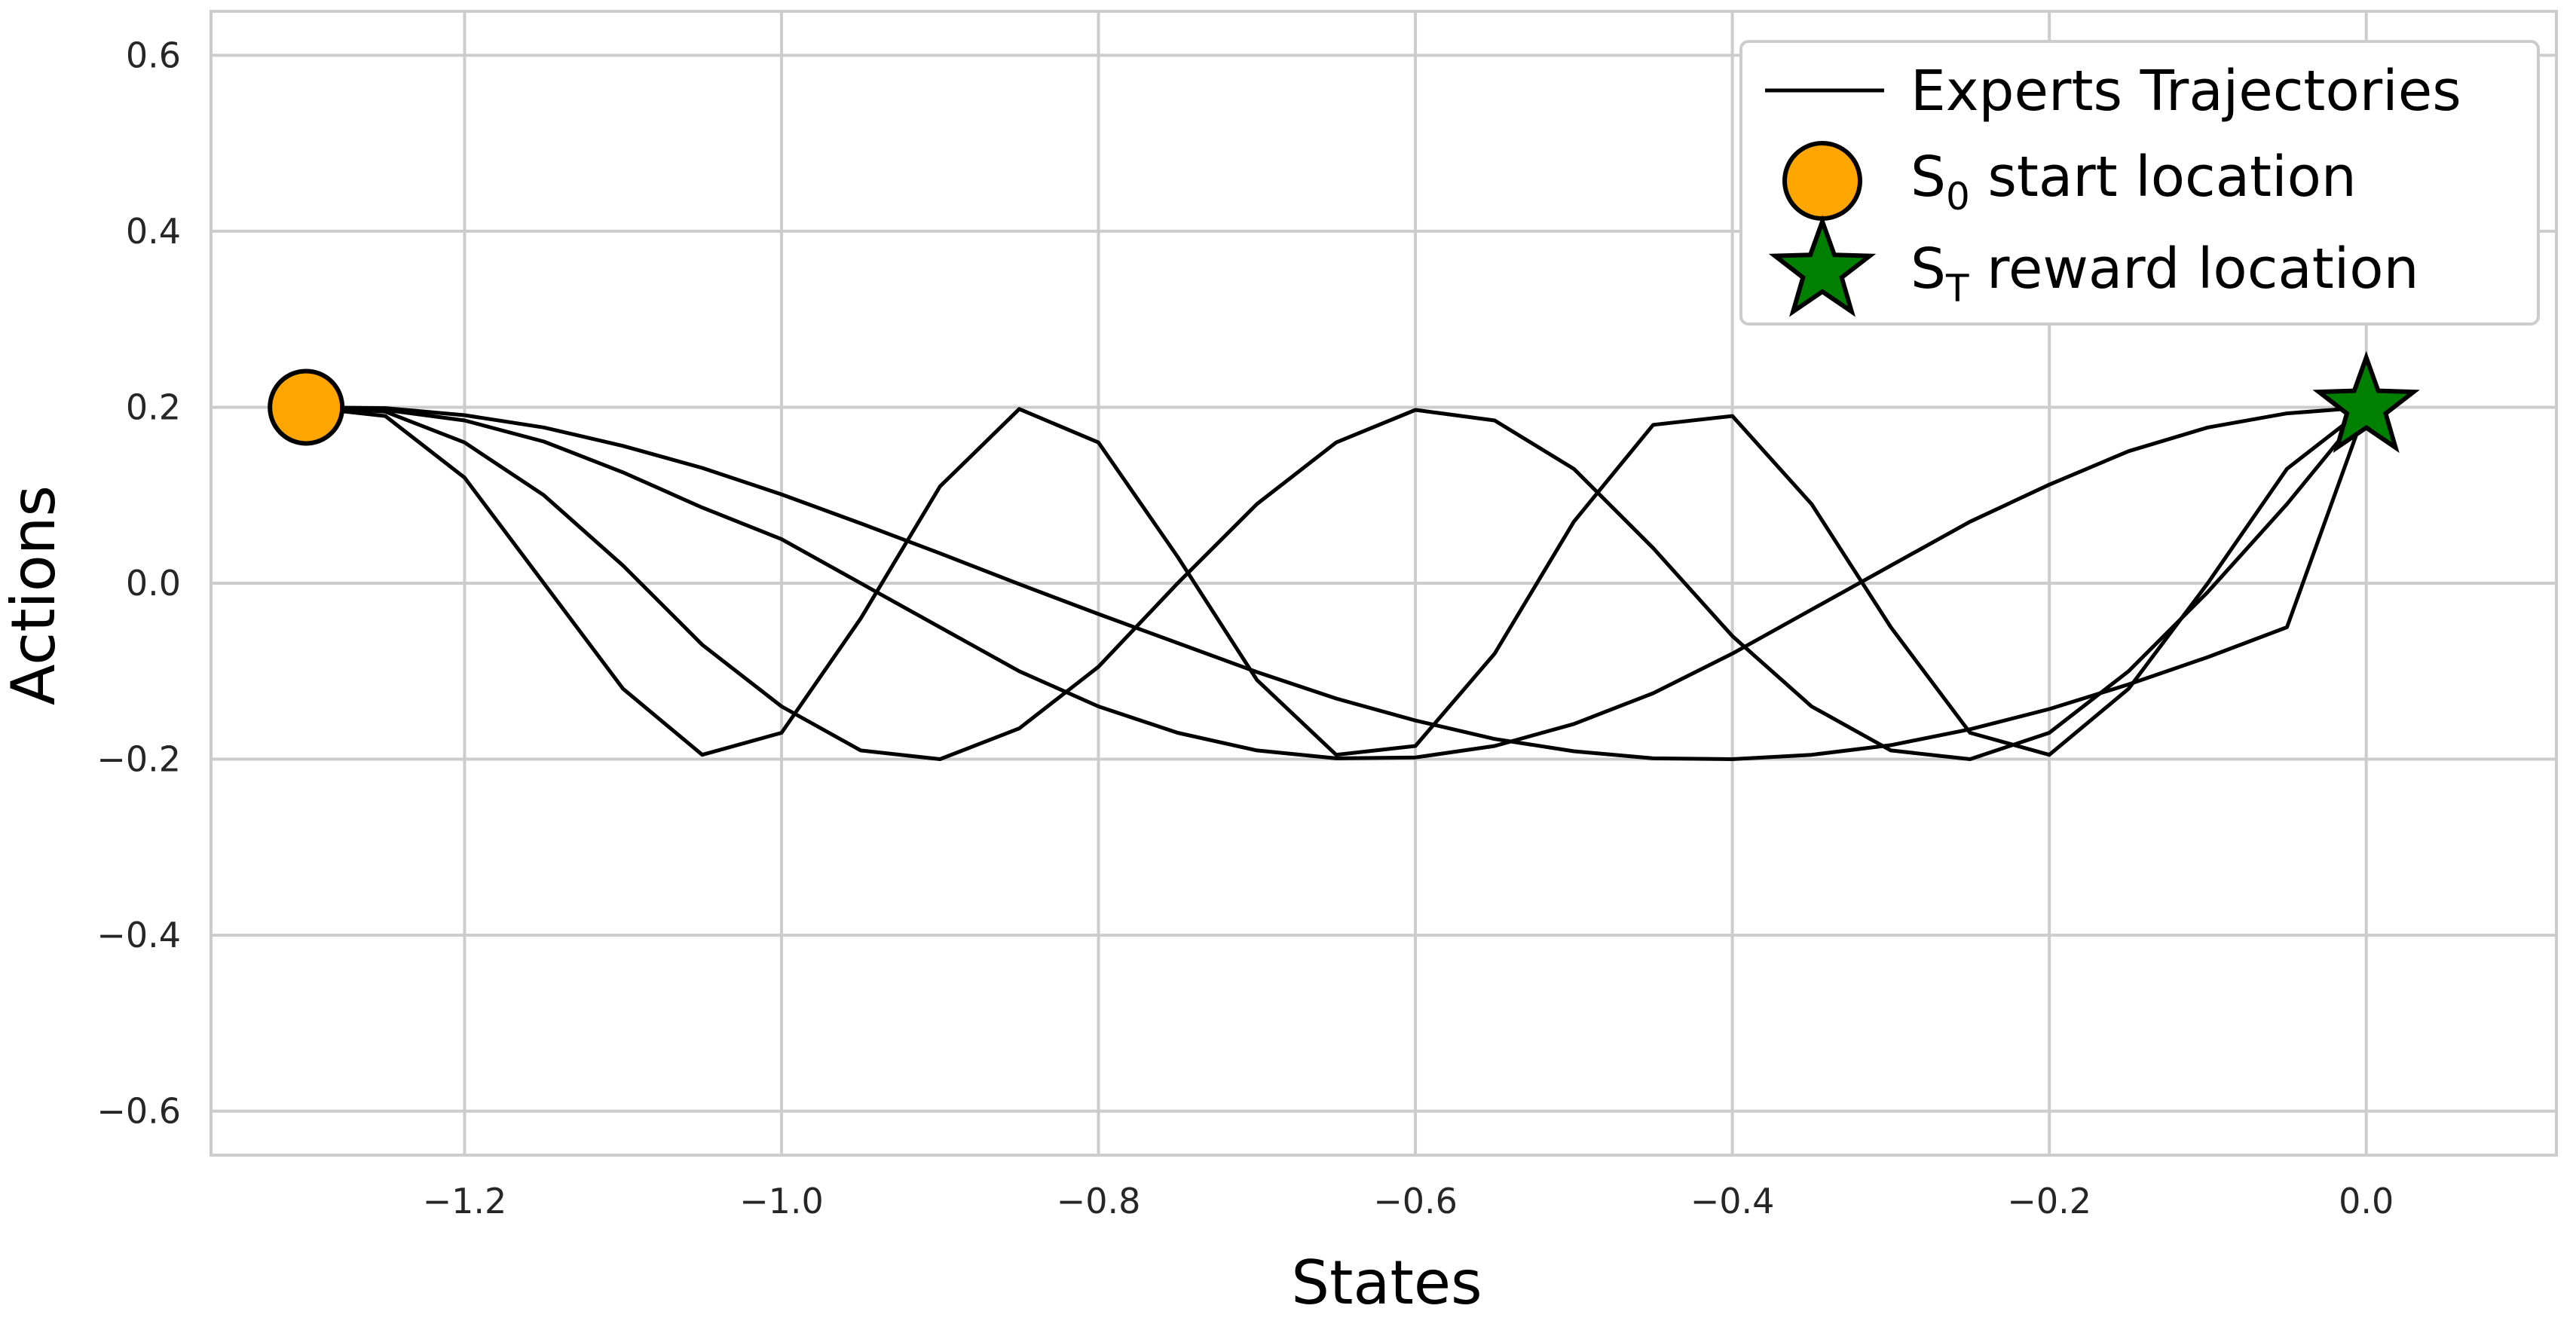 This screenshot has width=2576, height=1339. I want to click on y-tick-label: 0.4, so click(153, 231).